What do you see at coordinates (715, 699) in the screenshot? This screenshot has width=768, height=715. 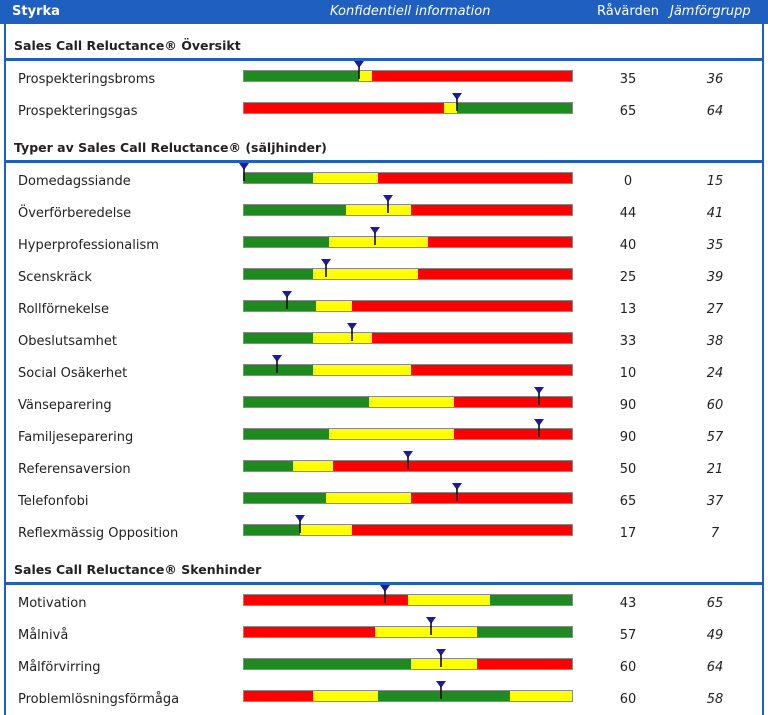 I see `peer-value: 58` at bounding box center [715, 699].